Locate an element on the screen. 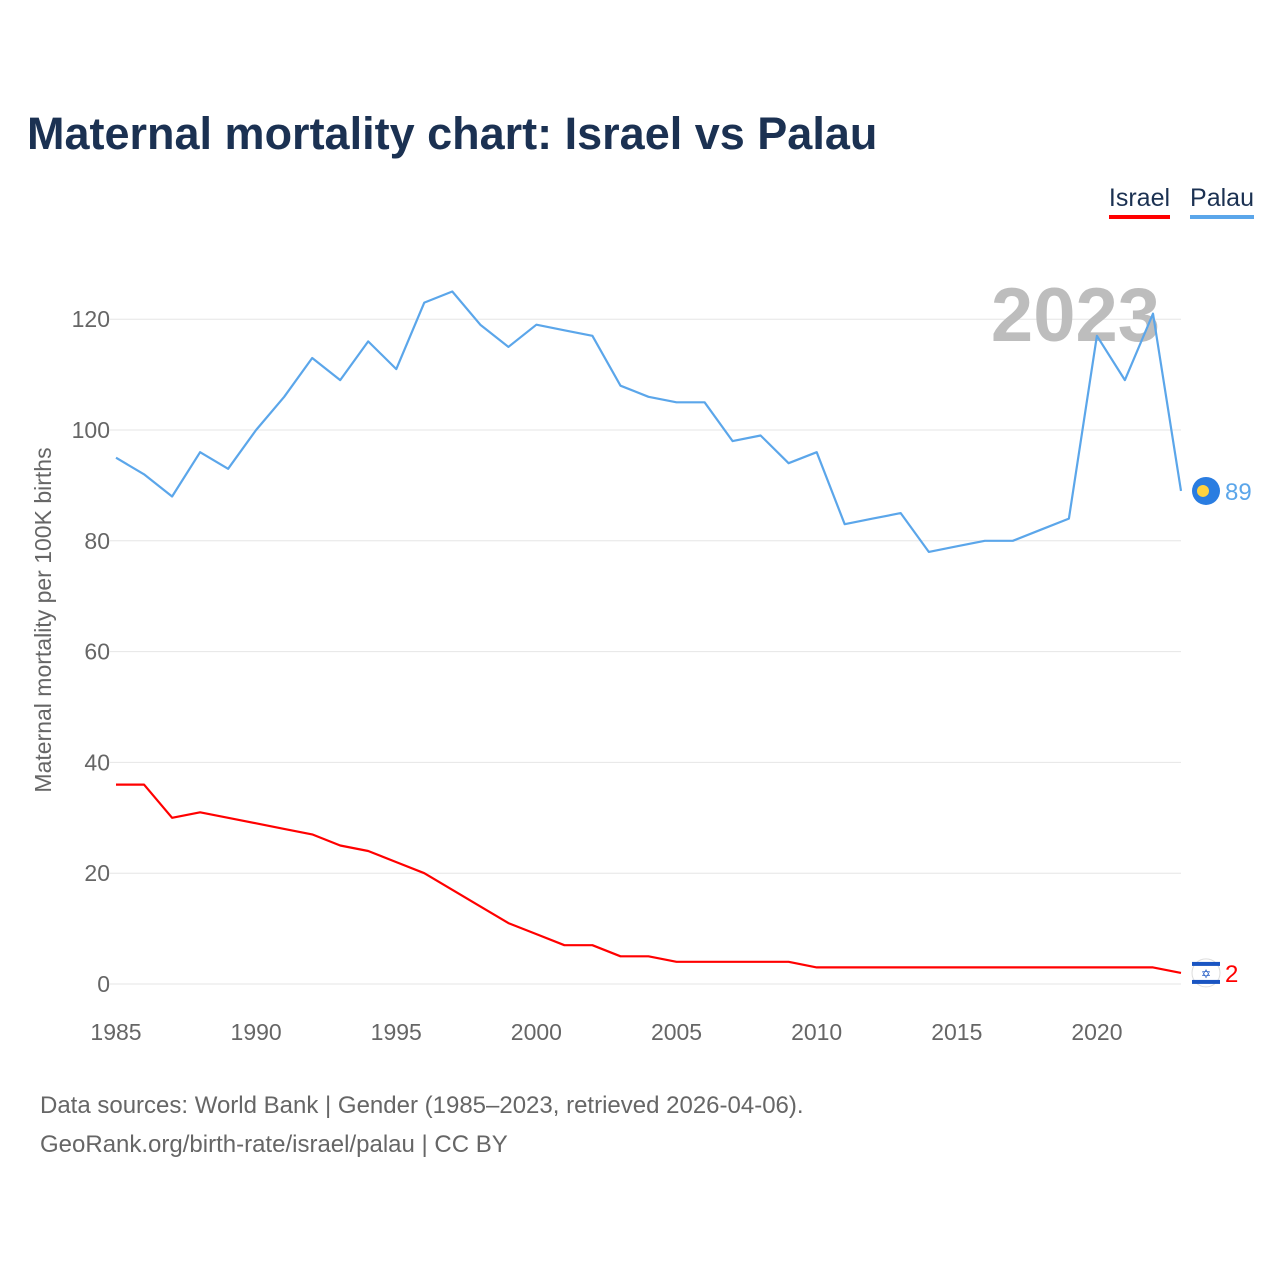 This screenshot has width=1280, height=1280. y-tick-label: 100 is located at coordinates (91, 430).